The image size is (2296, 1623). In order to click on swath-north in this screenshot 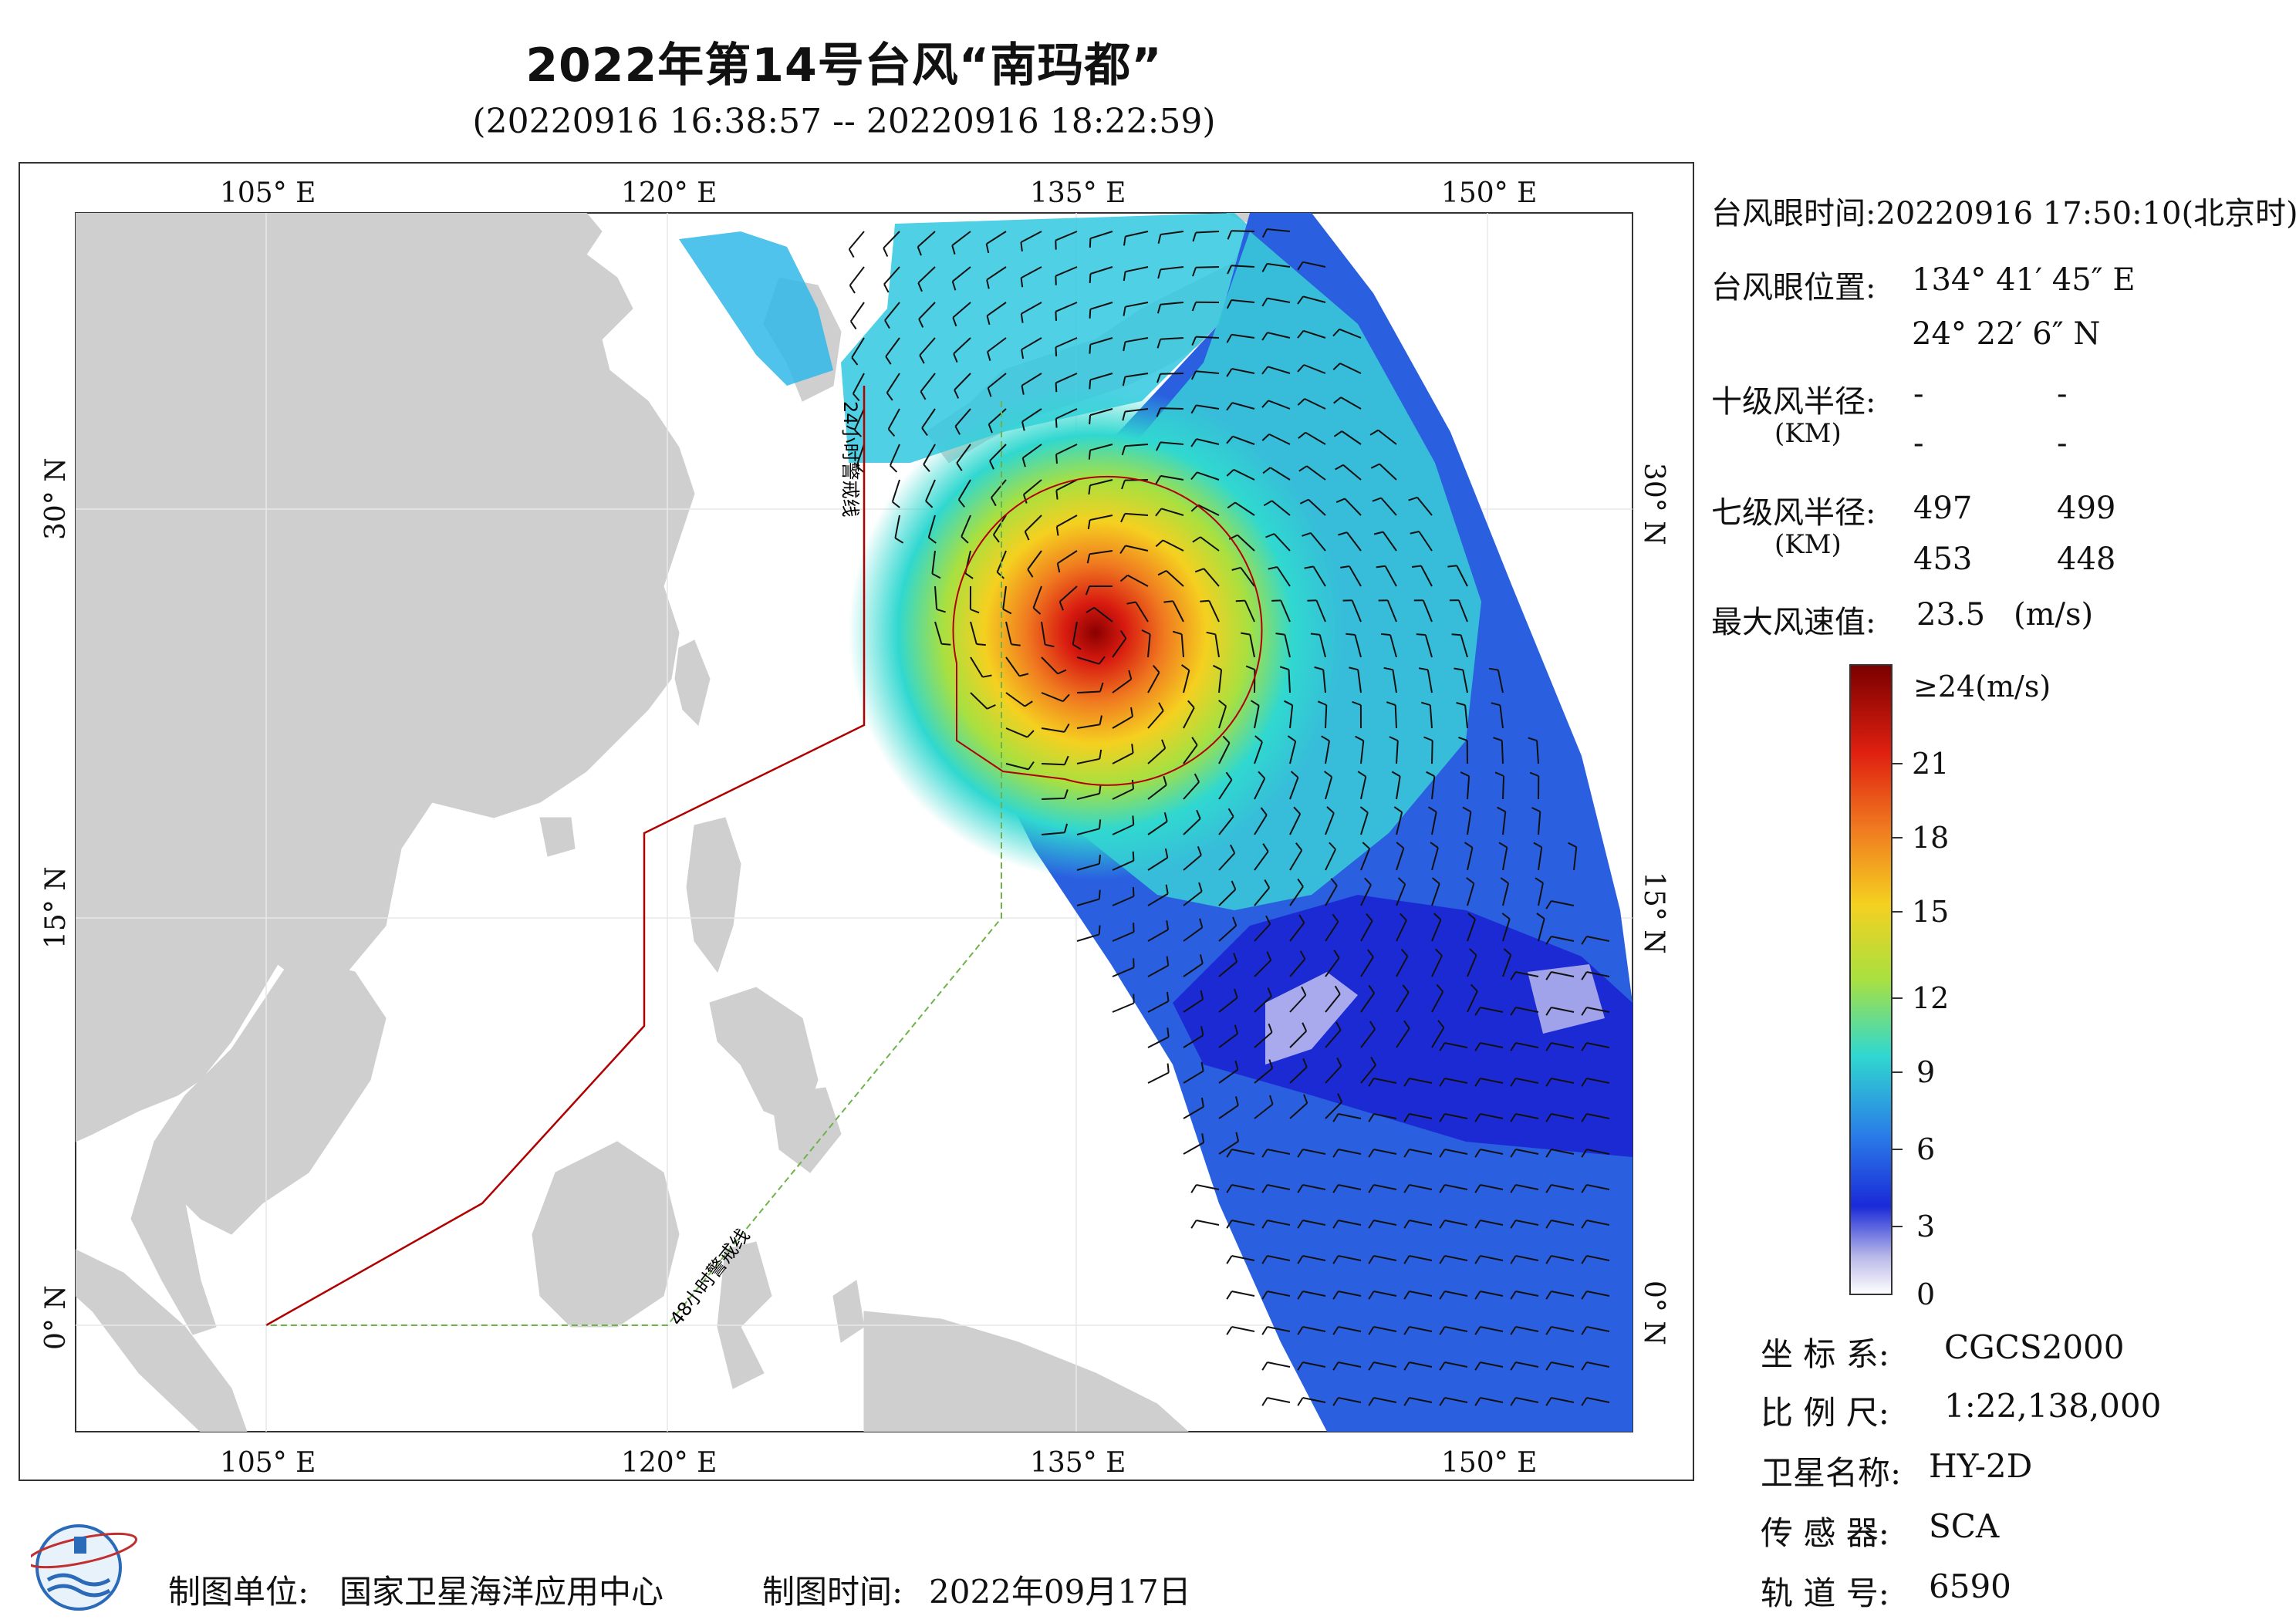, I will do `click(1061, 338)`.